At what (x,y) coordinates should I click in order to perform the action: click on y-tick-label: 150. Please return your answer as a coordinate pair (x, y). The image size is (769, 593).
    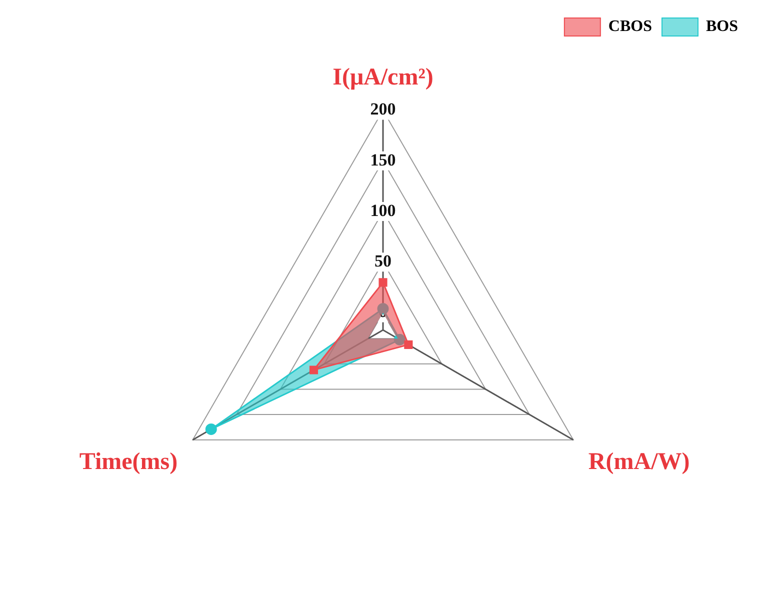
    Looking at the image, I should click on (383, 160).